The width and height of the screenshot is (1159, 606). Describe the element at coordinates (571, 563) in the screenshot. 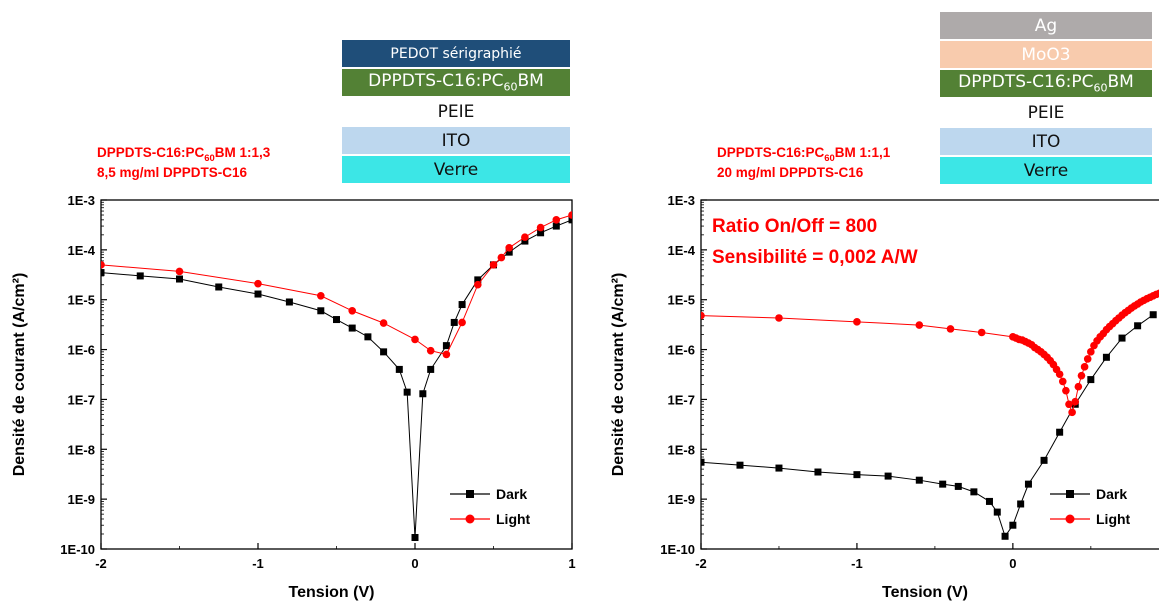

I see `x-tick-label: 1` at that location.